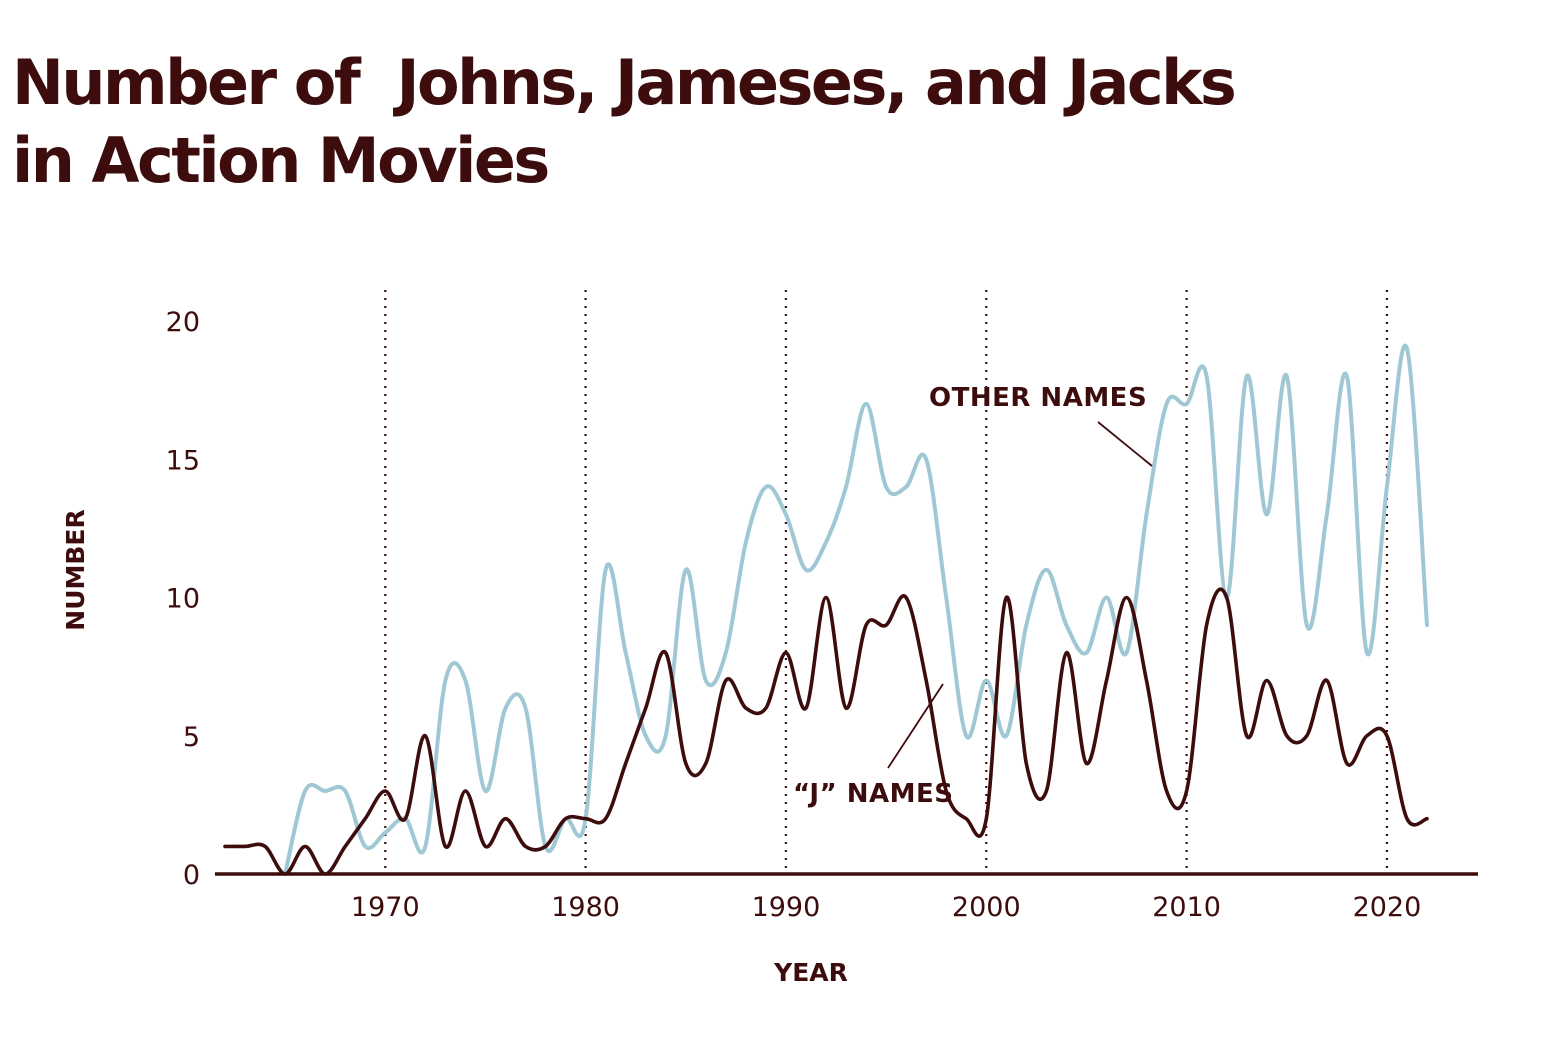 This screenshot has width=1560, height=1040. I want to click on annotation-other-names-leader, so click(1125, 444).